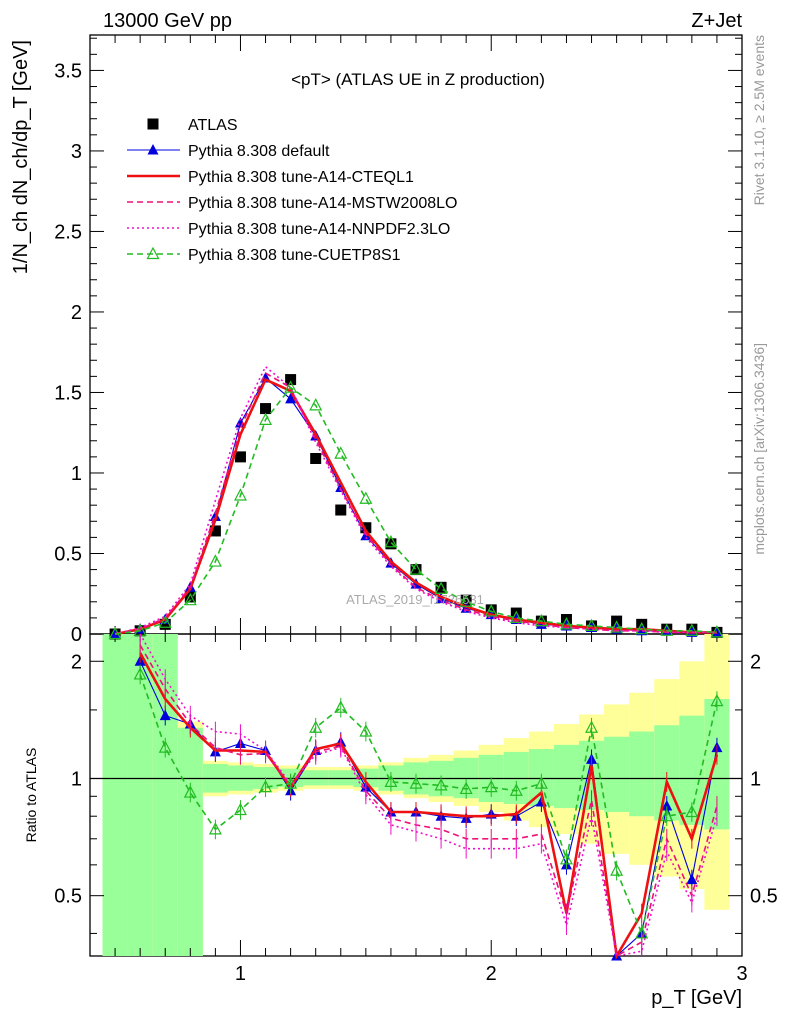 The image size is (786, 1024). Describe the element at coordinates (68, 71) in the screenshot. I see `y-tick-label: 3.5` at that location.